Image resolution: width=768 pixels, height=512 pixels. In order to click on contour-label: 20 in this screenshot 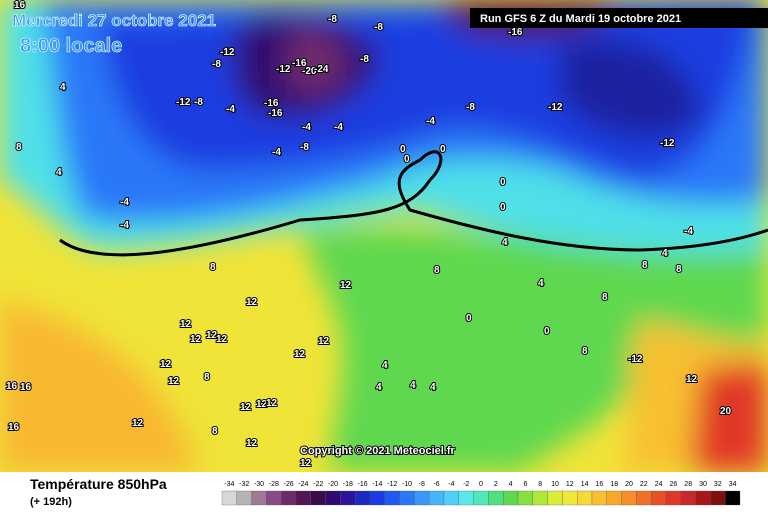, I will do `click(726, 411)`.